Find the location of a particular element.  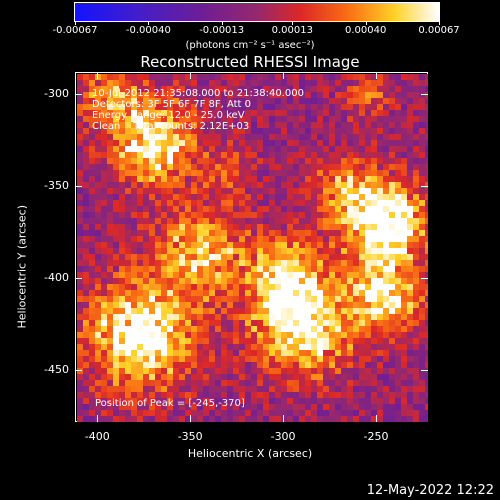

colorbar-tick-label: 0.00067 is located at coordinates (439, 30).